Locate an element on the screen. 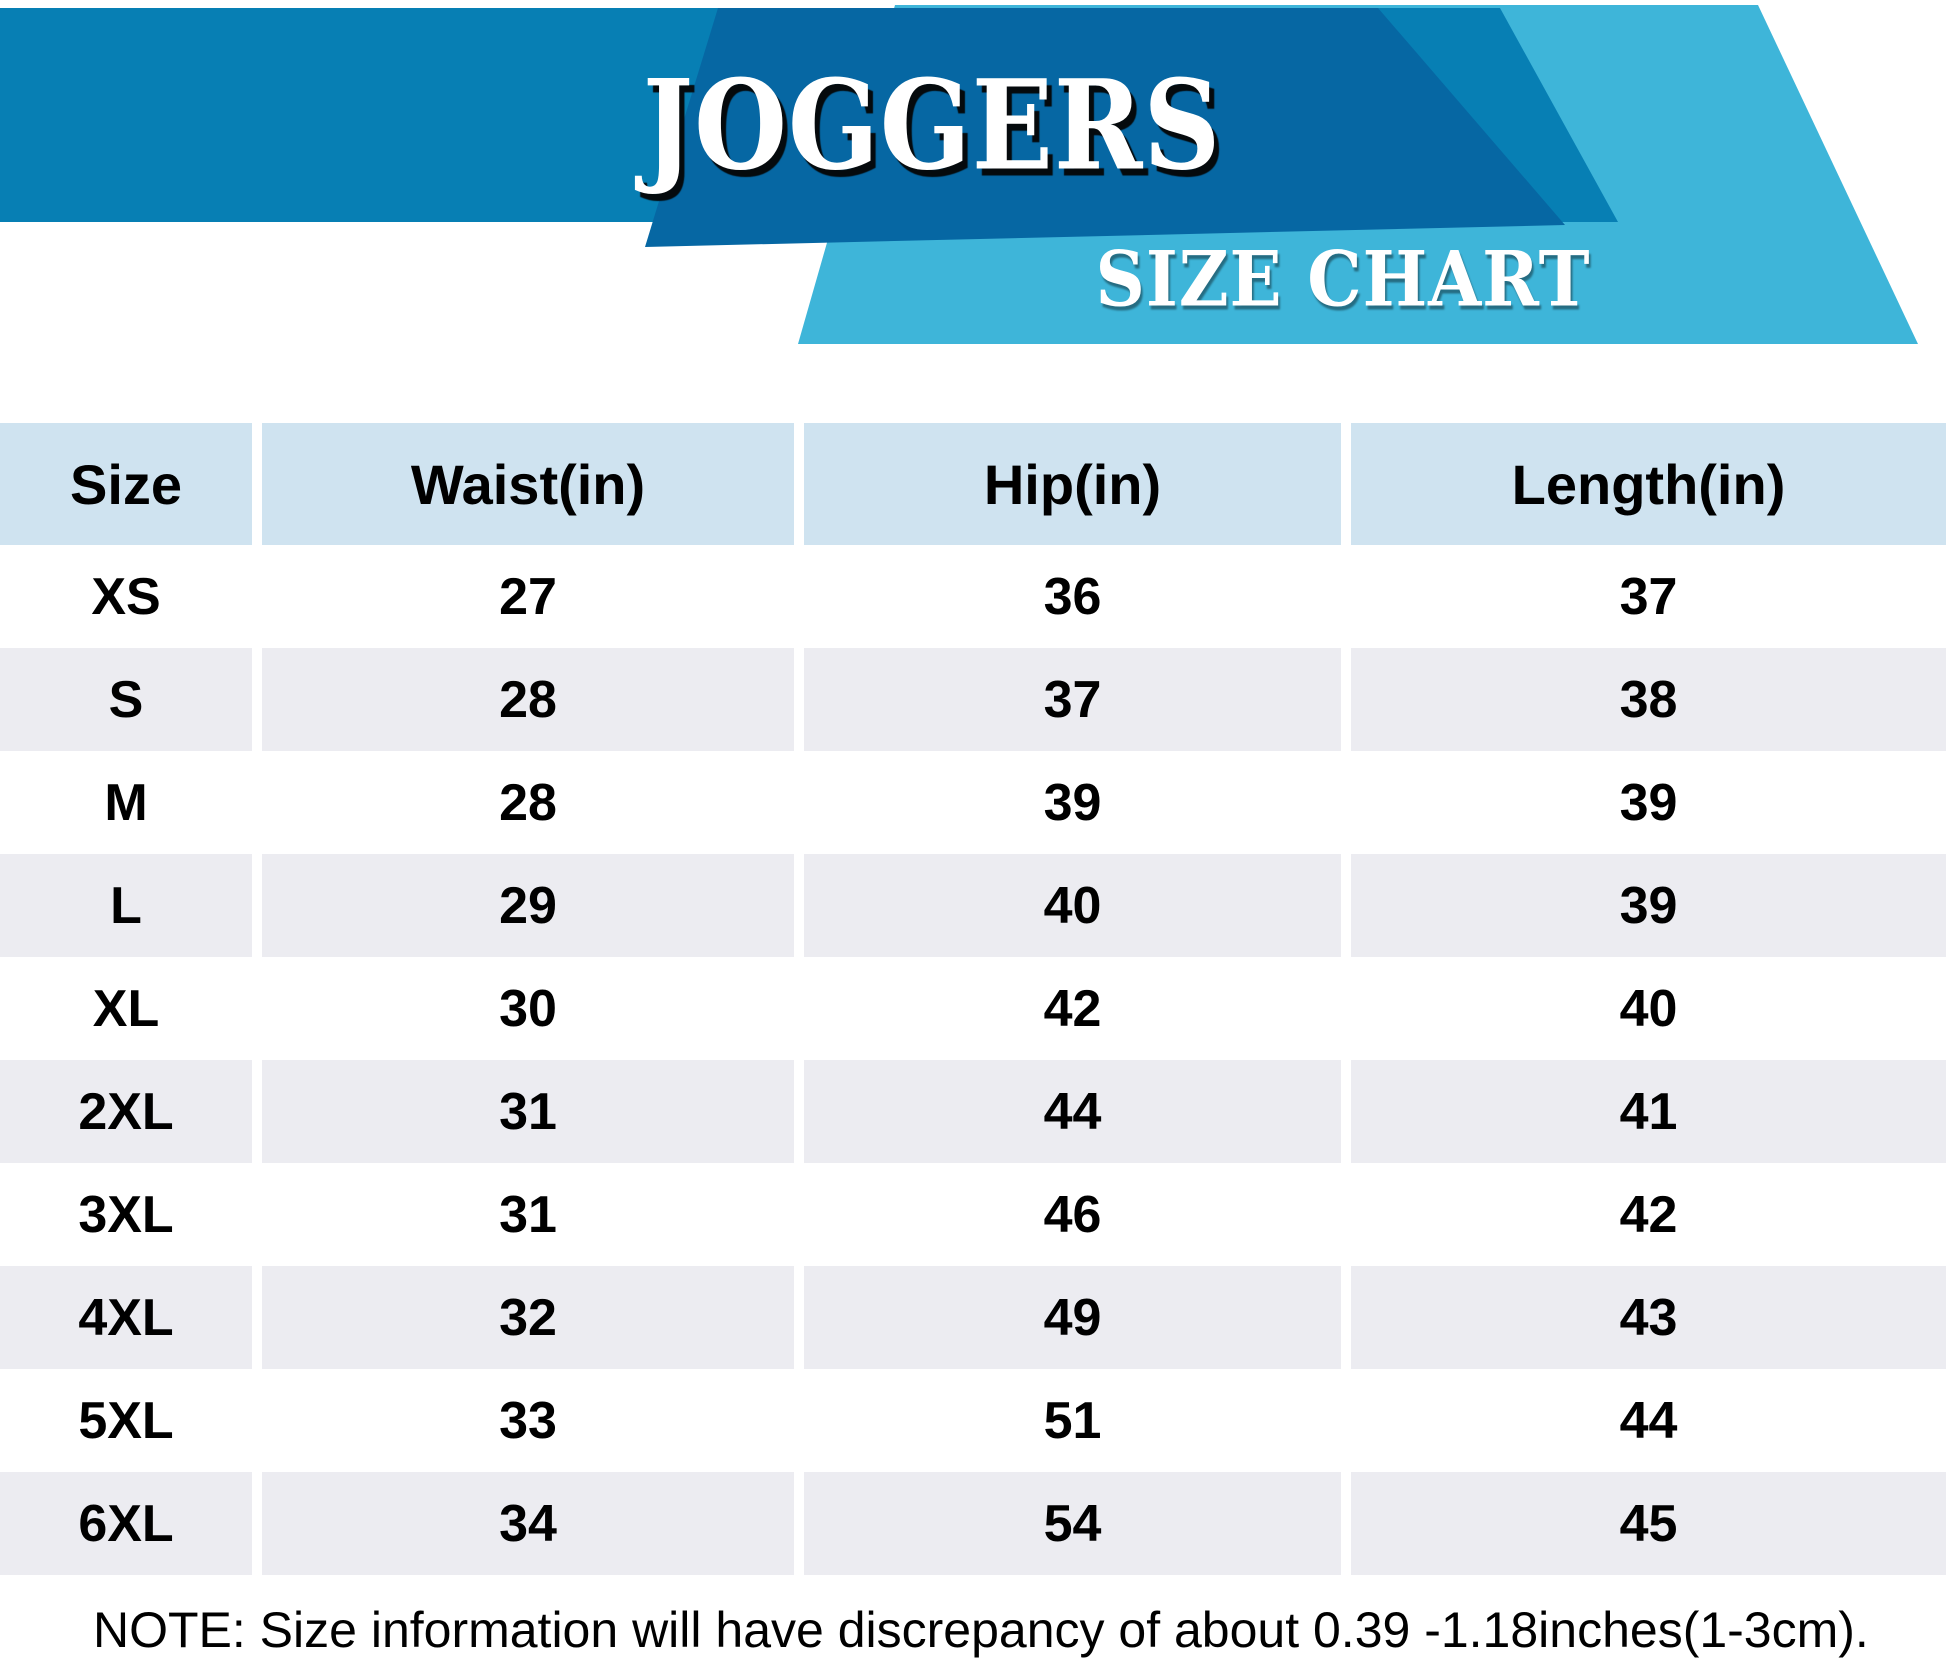 The width and height of the screenshot is (1946, 1672). measurement-value-cell: 45 is located at coordinates (1648, 1523).